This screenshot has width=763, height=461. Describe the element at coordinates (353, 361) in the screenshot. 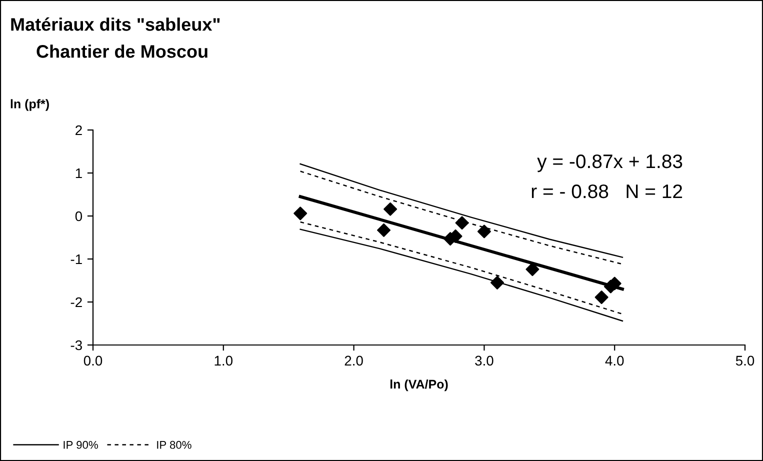

I see `x-tick-label: 2.0` at that location.